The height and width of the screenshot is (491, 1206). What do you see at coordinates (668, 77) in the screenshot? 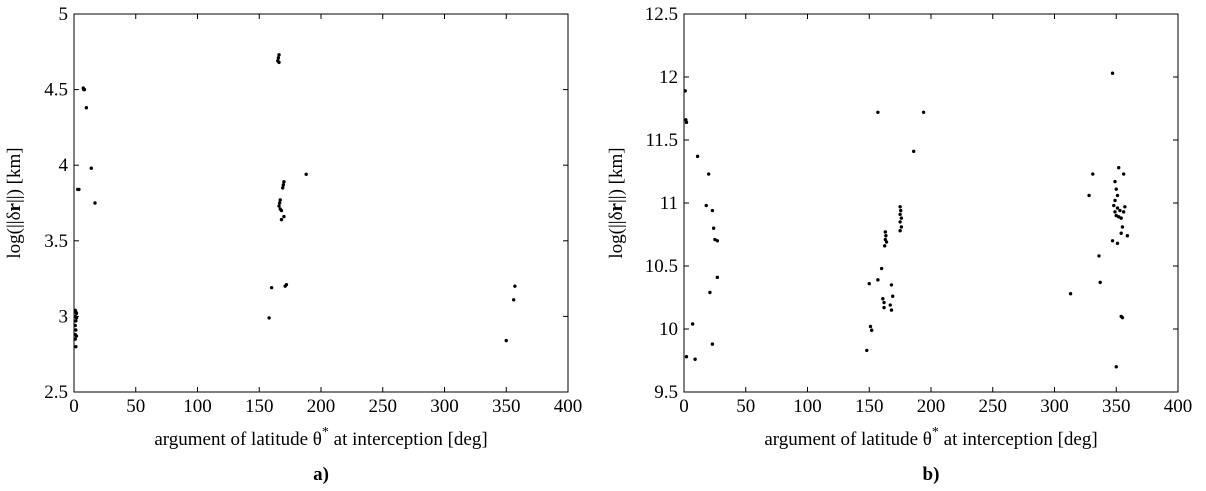
I see `y-tick-label: 12` at bounding box center [668, 77].